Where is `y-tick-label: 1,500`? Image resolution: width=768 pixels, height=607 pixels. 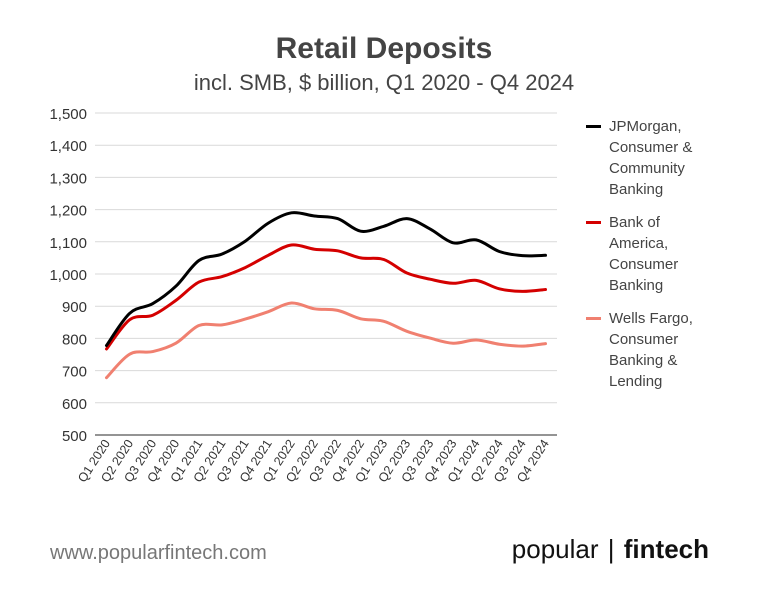 y-tick-label: 1,500 is located at coordinates (68, 114).